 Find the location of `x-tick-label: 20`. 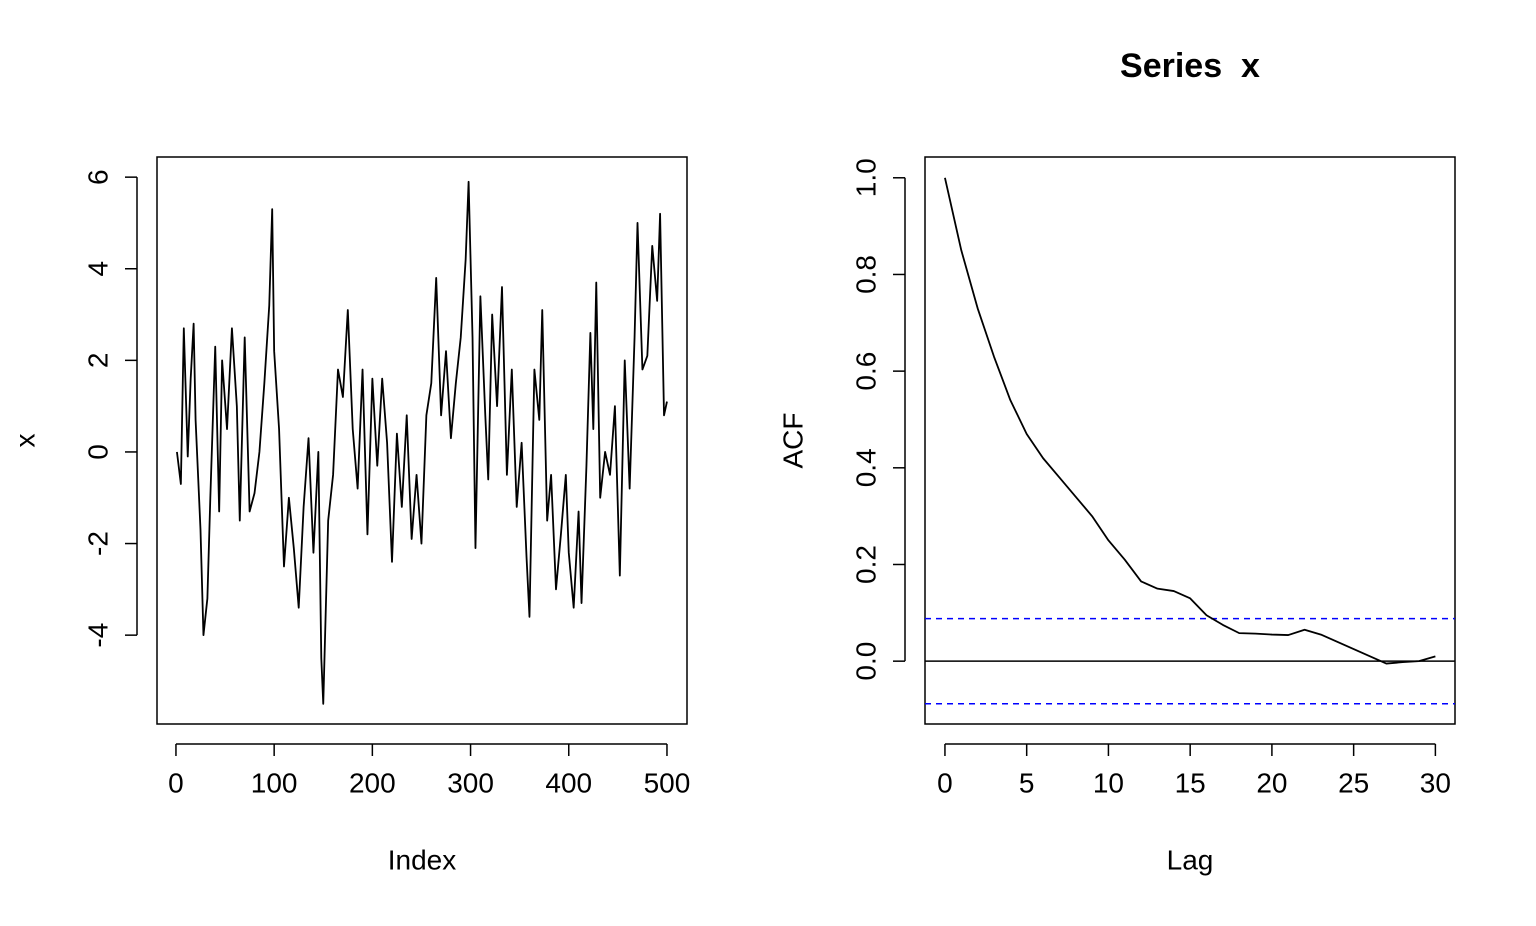

x-tick-label: 20 is located at coordinates (1271, 782).